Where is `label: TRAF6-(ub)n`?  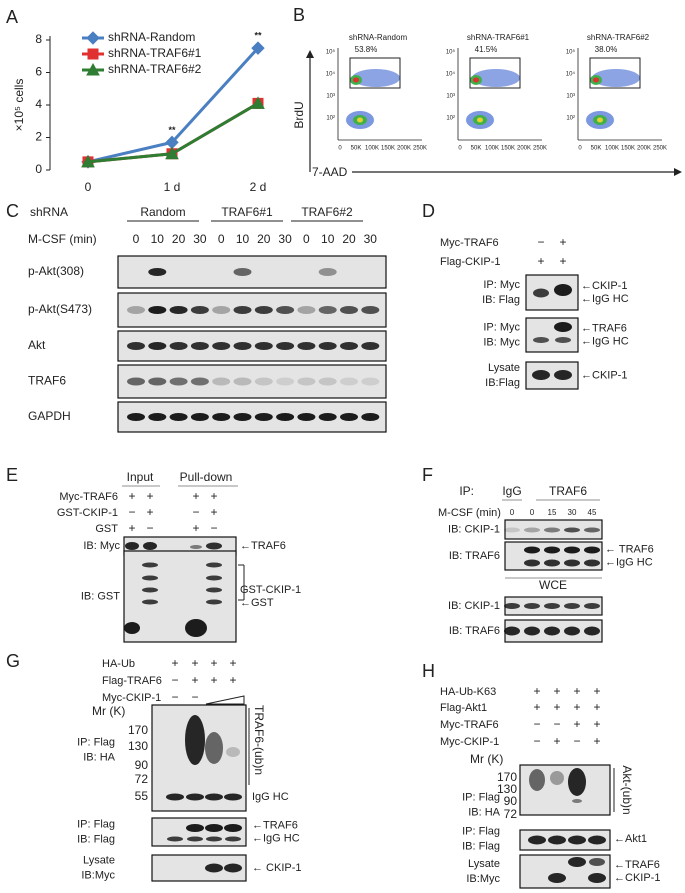
label: TRAF6-(ub)n is located at coordinates (259, 740).